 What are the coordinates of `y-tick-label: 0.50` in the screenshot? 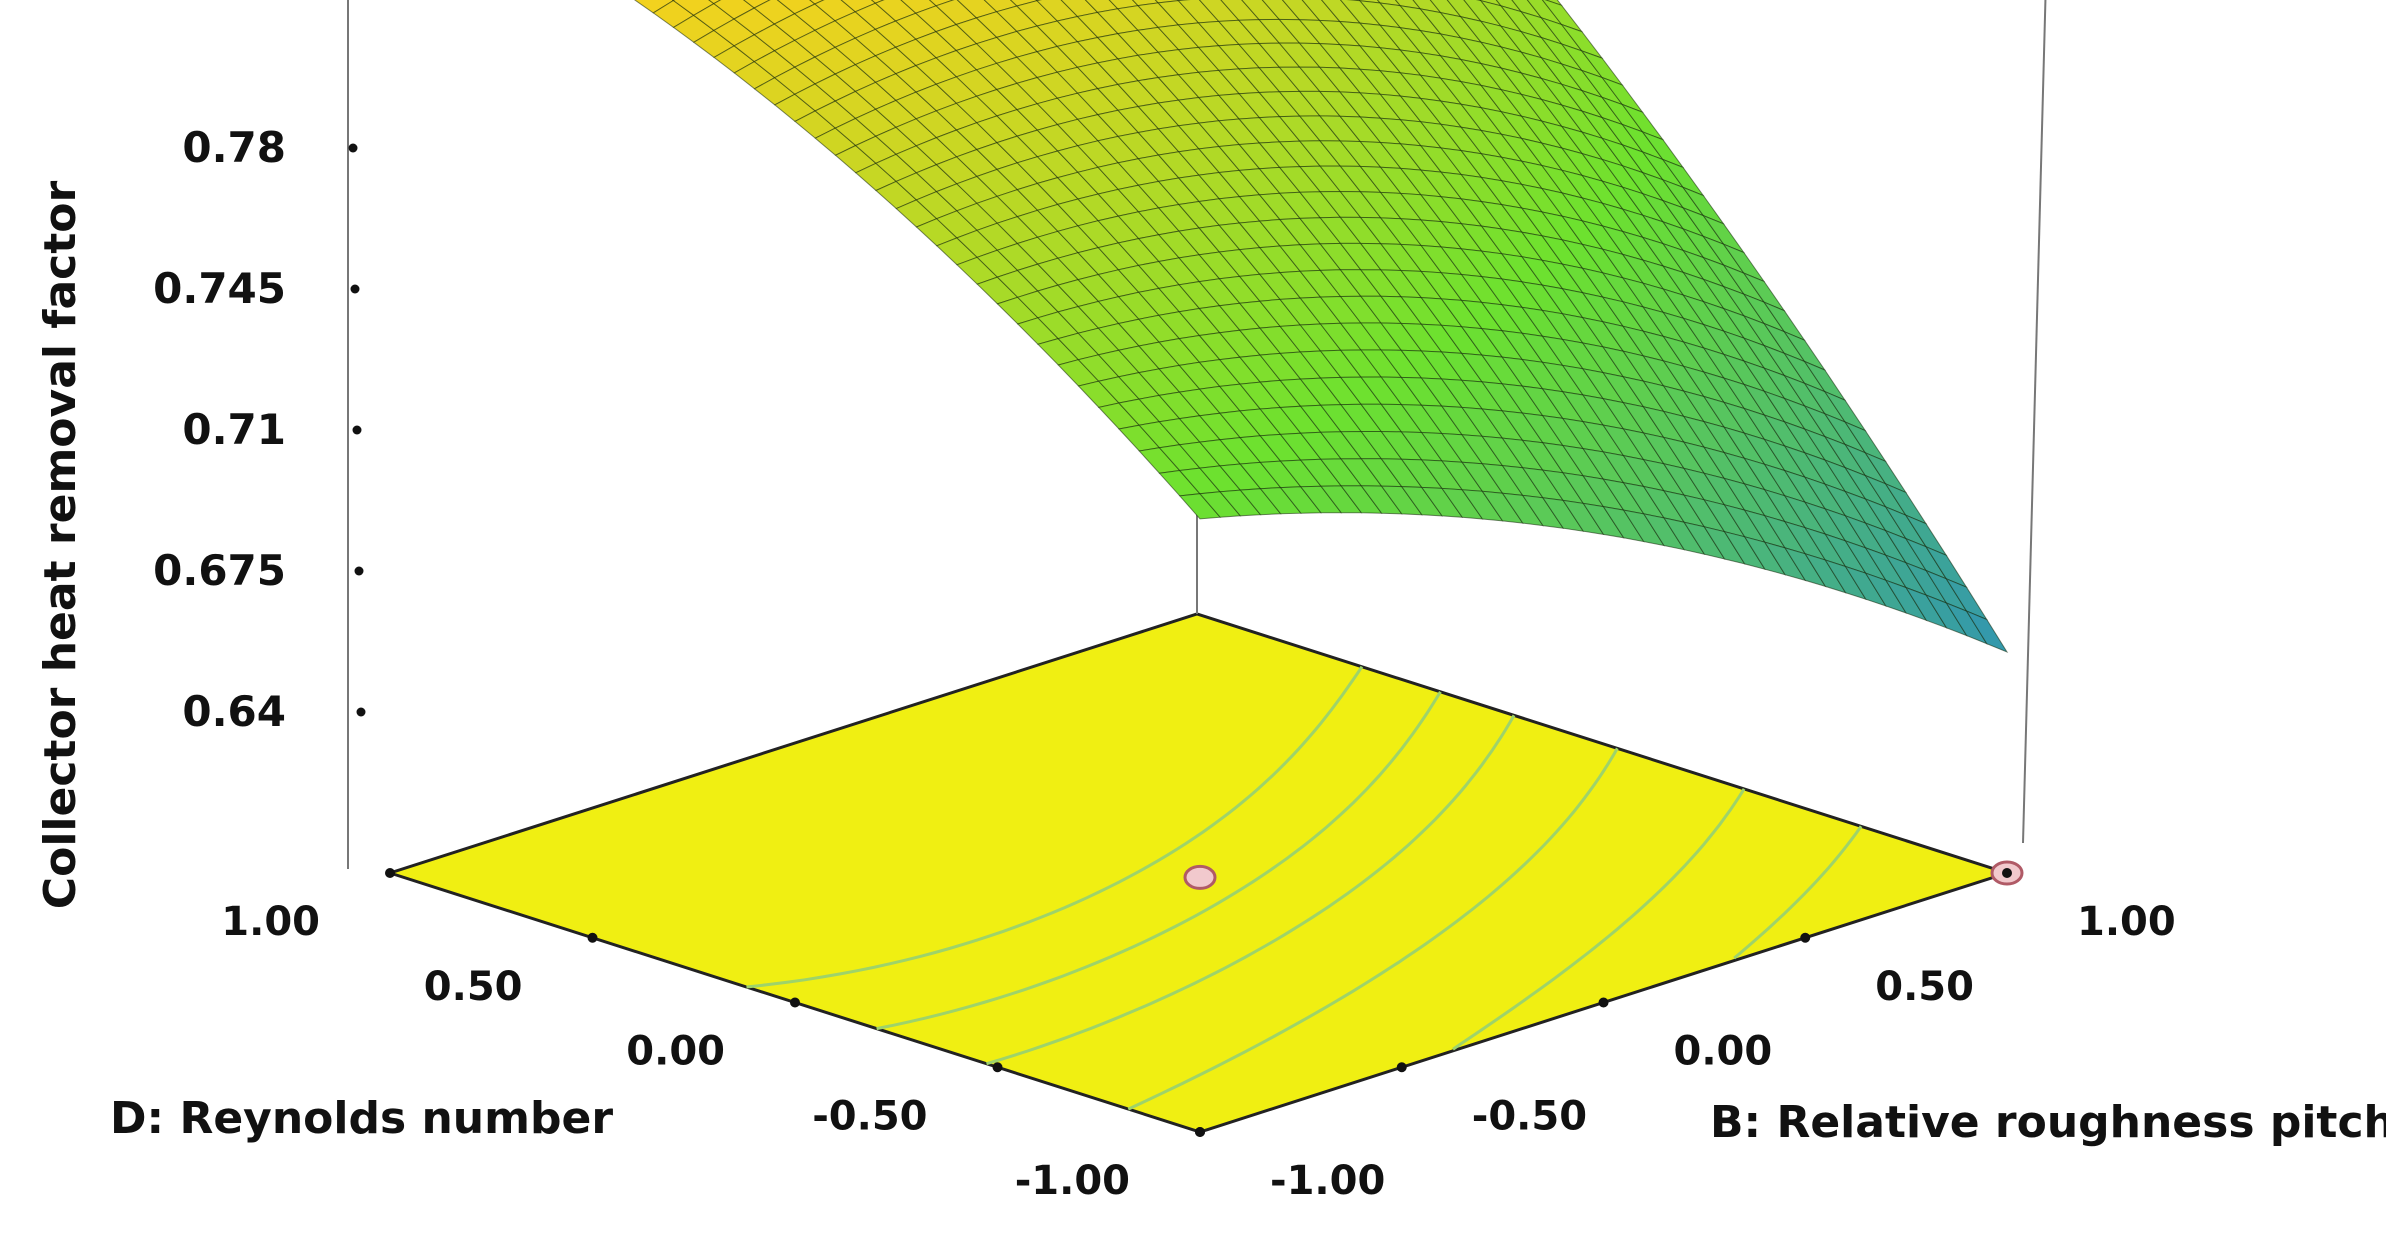 It's located at (1924, 987).